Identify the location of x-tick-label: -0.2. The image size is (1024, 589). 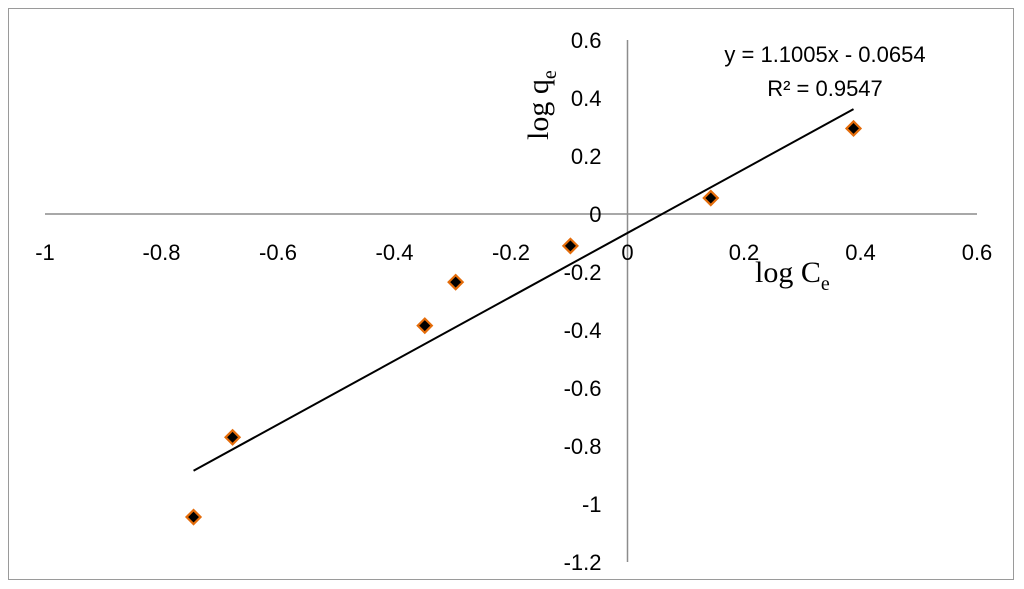
(511, 252).